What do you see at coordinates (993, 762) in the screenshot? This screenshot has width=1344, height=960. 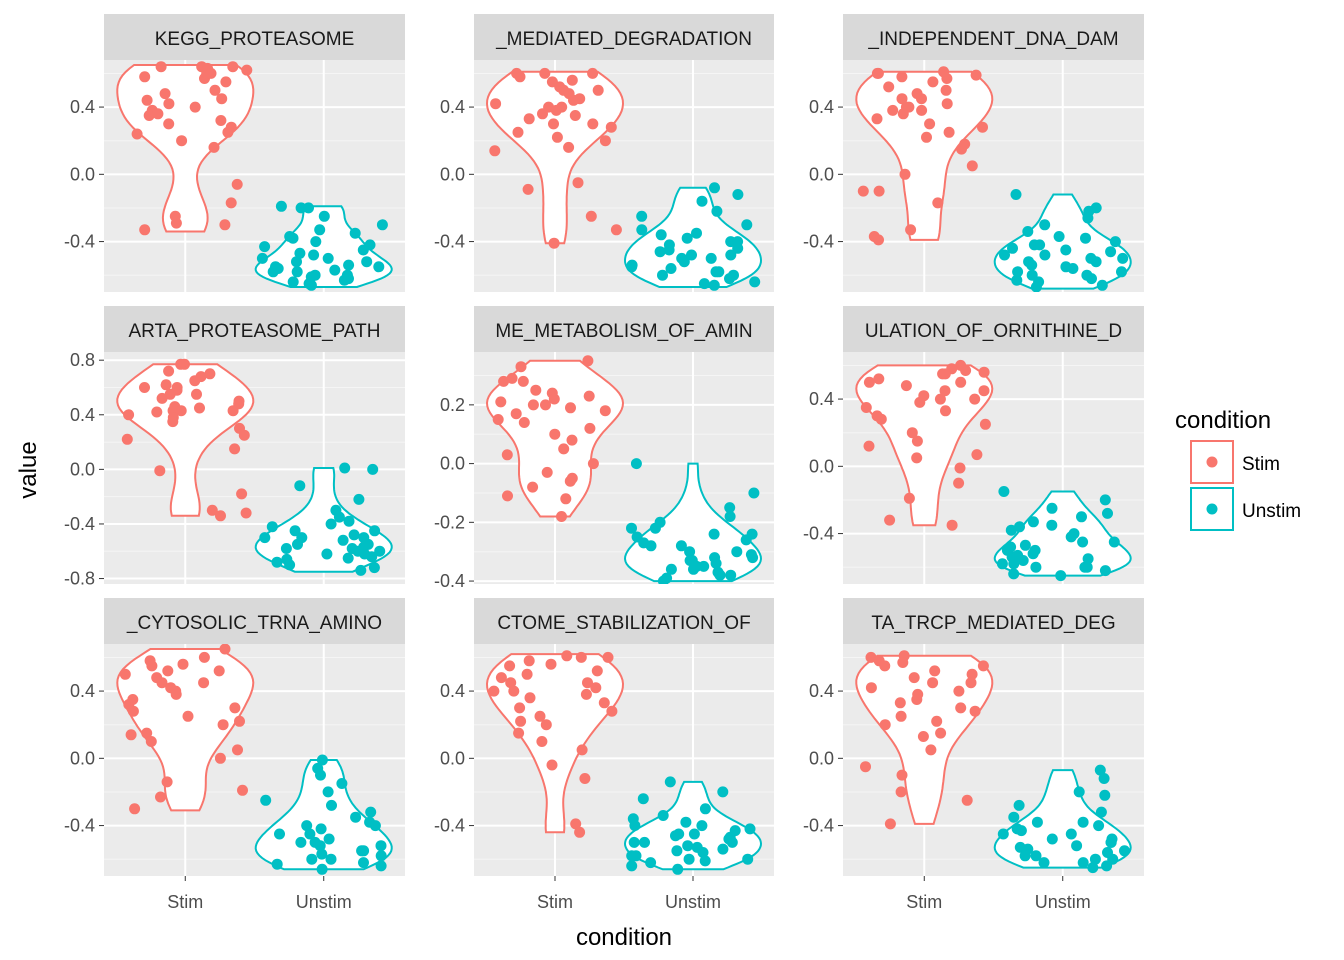 I see `panel-content` at bounding box center [993, 762].